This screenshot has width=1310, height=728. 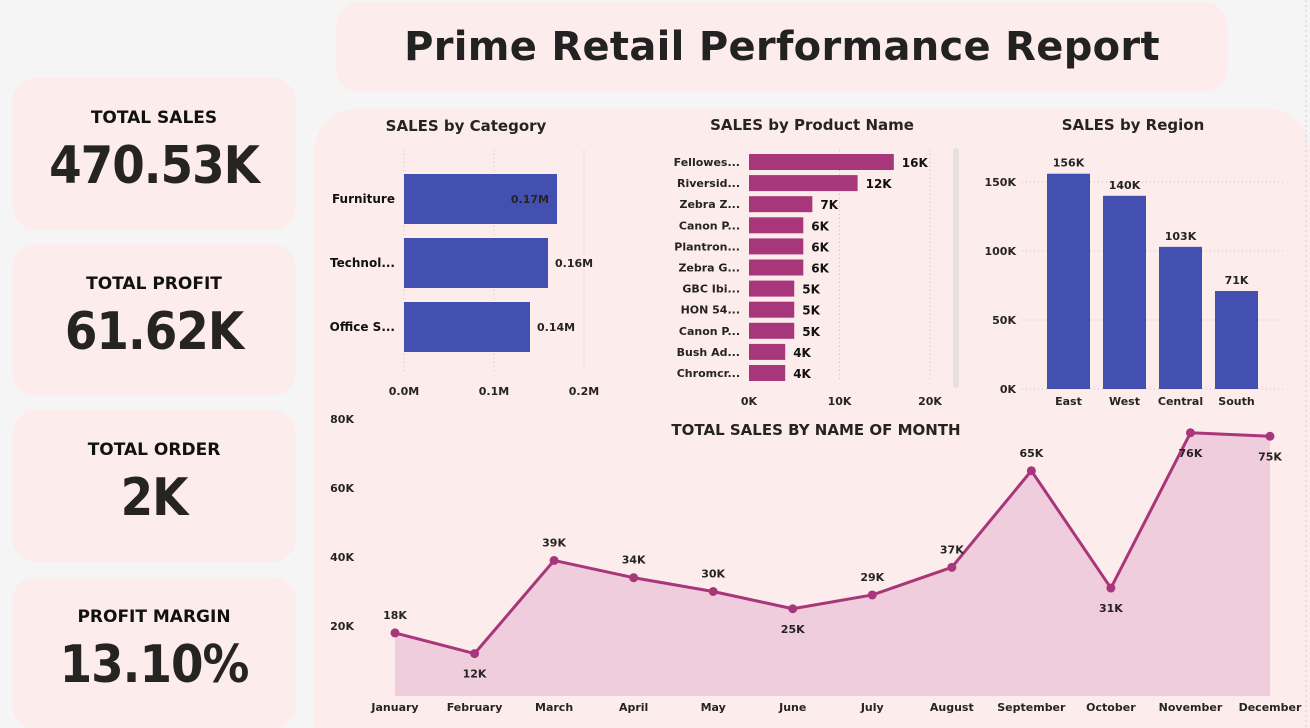 What do you see at coordinates (713, 574) in the screenshot?
I see `month-value-label: 30K` at bounding box center [713, 574].